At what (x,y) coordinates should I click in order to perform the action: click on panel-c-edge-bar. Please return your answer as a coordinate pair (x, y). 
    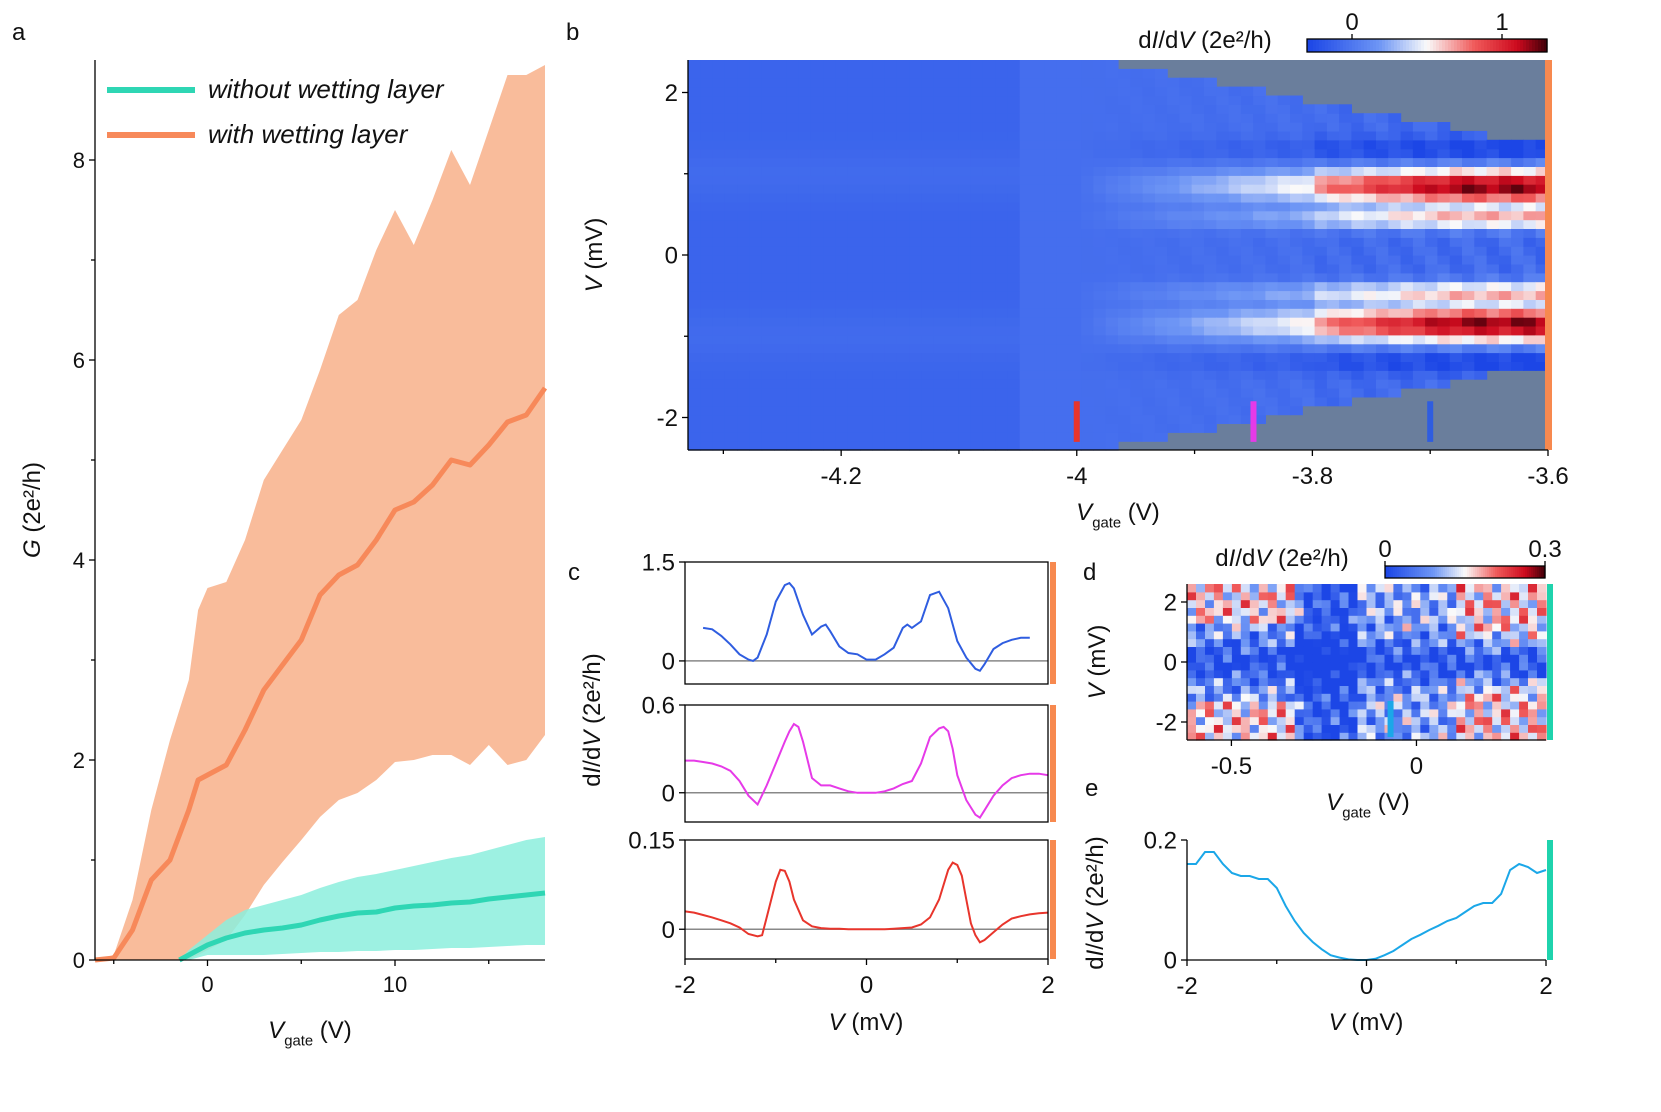
    Looking at the image, I should click on (1053, 899).